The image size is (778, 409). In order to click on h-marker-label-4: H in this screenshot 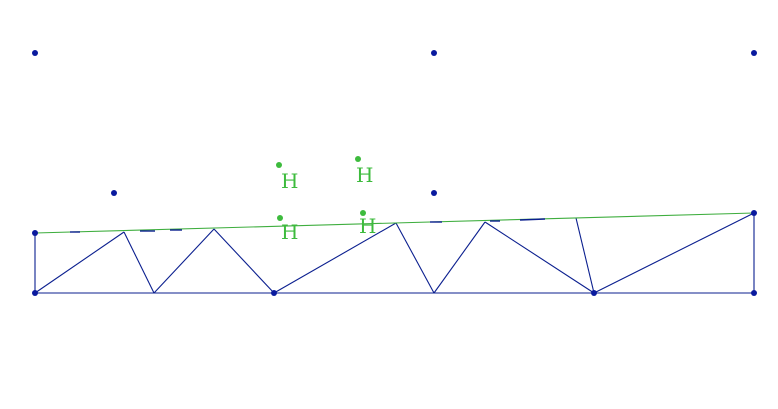, I will do `click(367, 226)`.